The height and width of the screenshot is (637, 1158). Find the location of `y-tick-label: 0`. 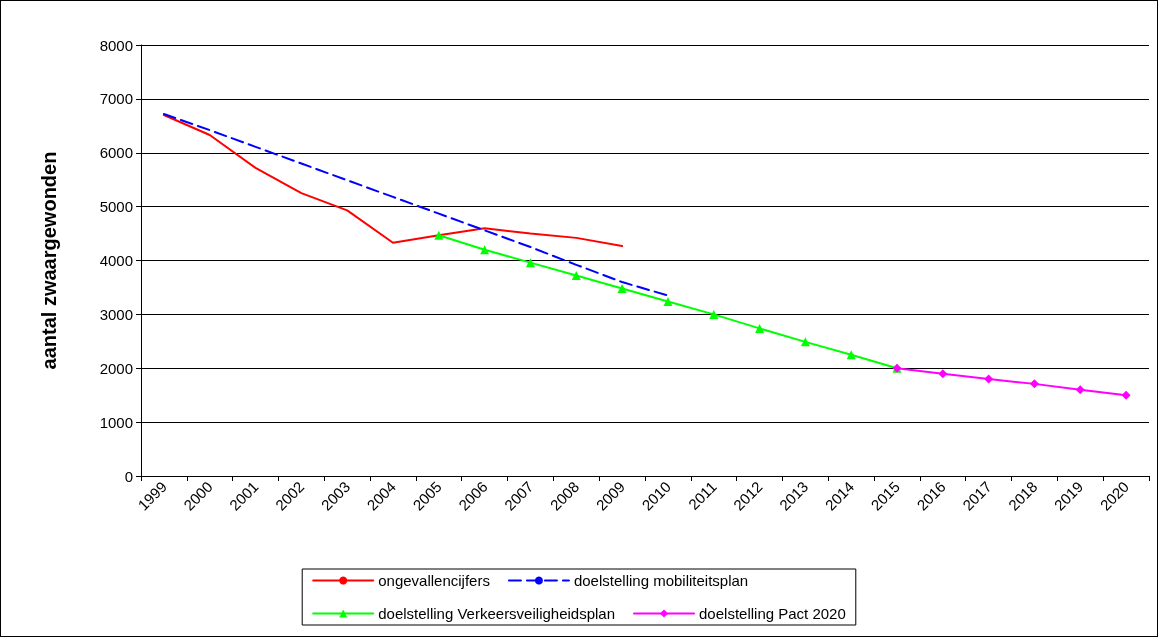

y-tick-label: 0 is located at coordinates (128, 476).